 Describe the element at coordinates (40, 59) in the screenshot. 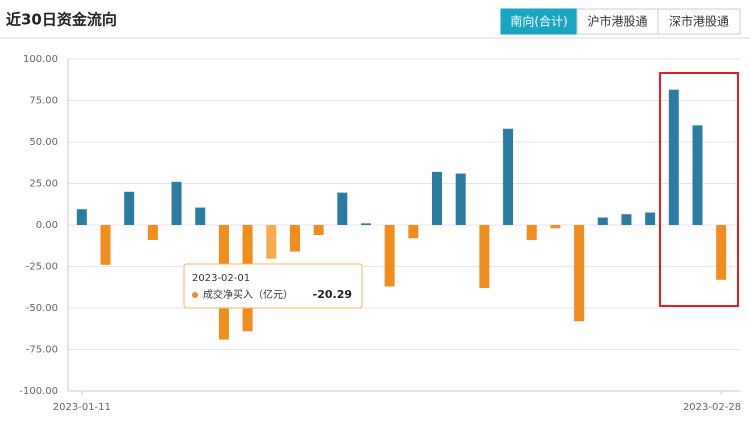

I see `y-tick-label: 100.00` at that location.